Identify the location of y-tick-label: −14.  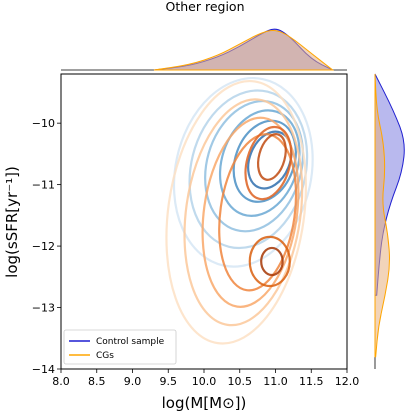
(43, 369).